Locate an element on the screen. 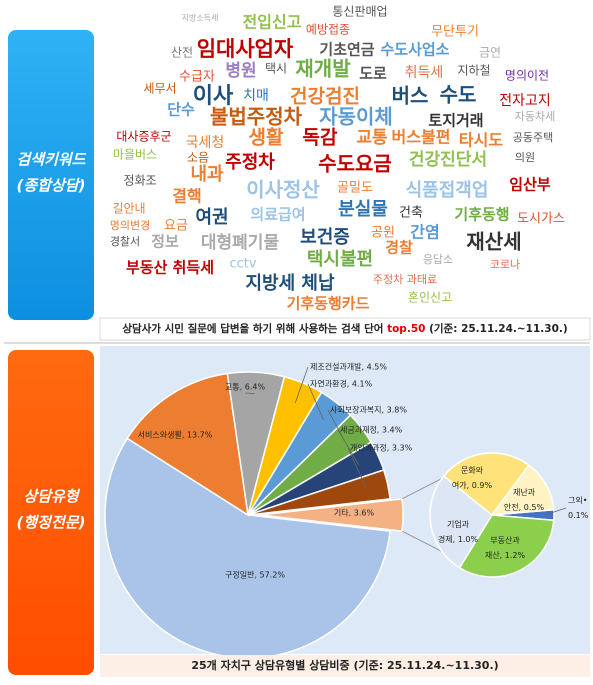  keyword: 정화조 is located at coordinates (139, 181).